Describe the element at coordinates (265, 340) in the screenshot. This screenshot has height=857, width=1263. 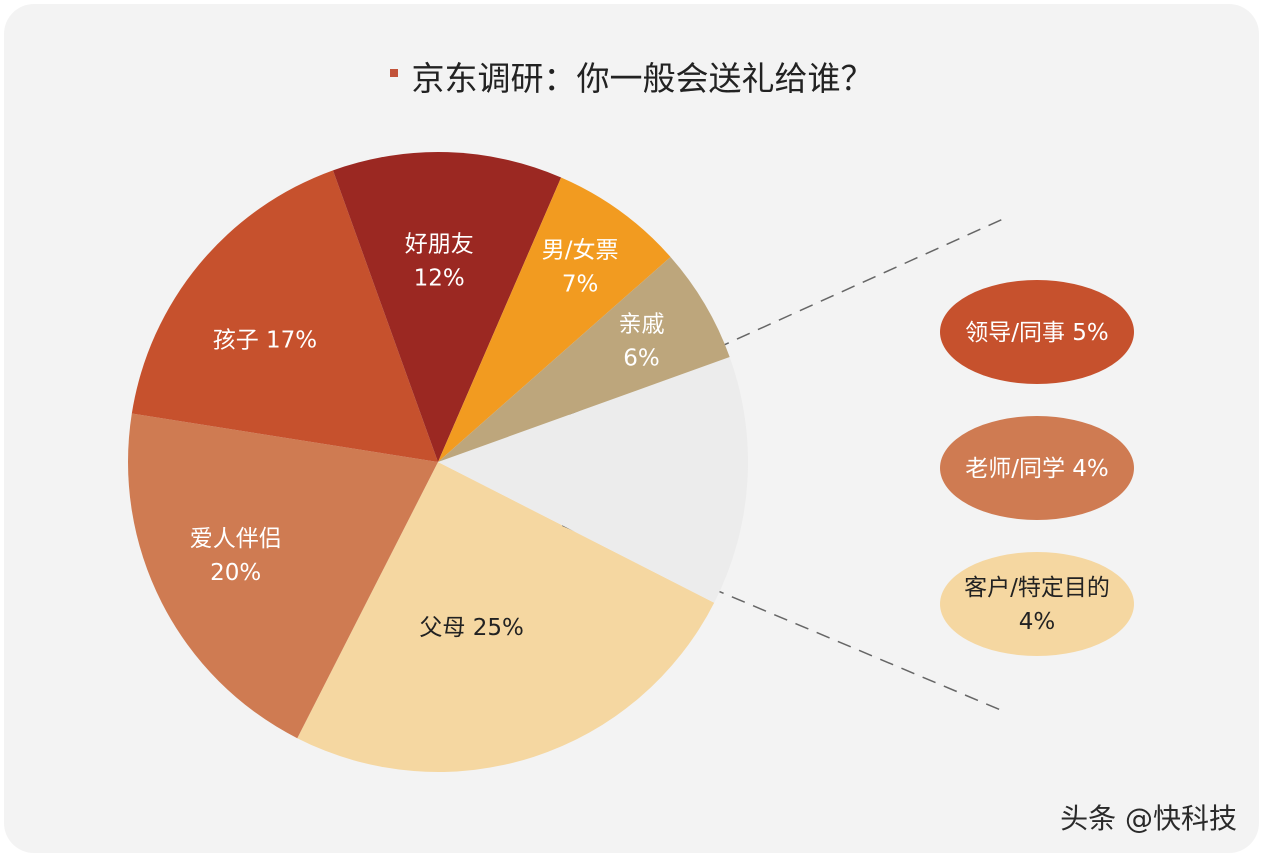
I see `slice-label-2: 孩子 17%` at that location.